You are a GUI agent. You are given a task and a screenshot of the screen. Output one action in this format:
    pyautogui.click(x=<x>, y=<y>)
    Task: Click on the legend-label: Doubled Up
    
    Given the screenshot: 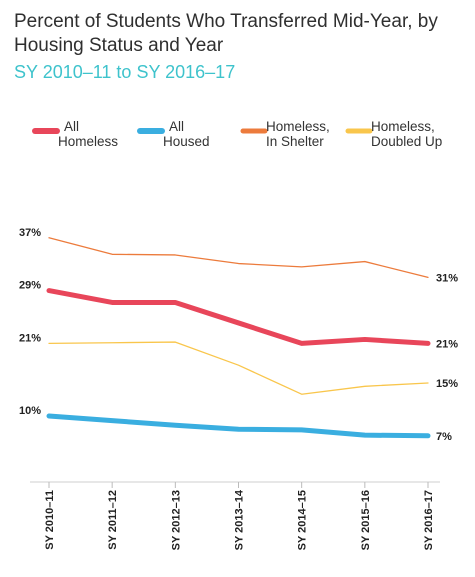 What is the action you would take?
    pyautogui.click(x=406, y=141)
    